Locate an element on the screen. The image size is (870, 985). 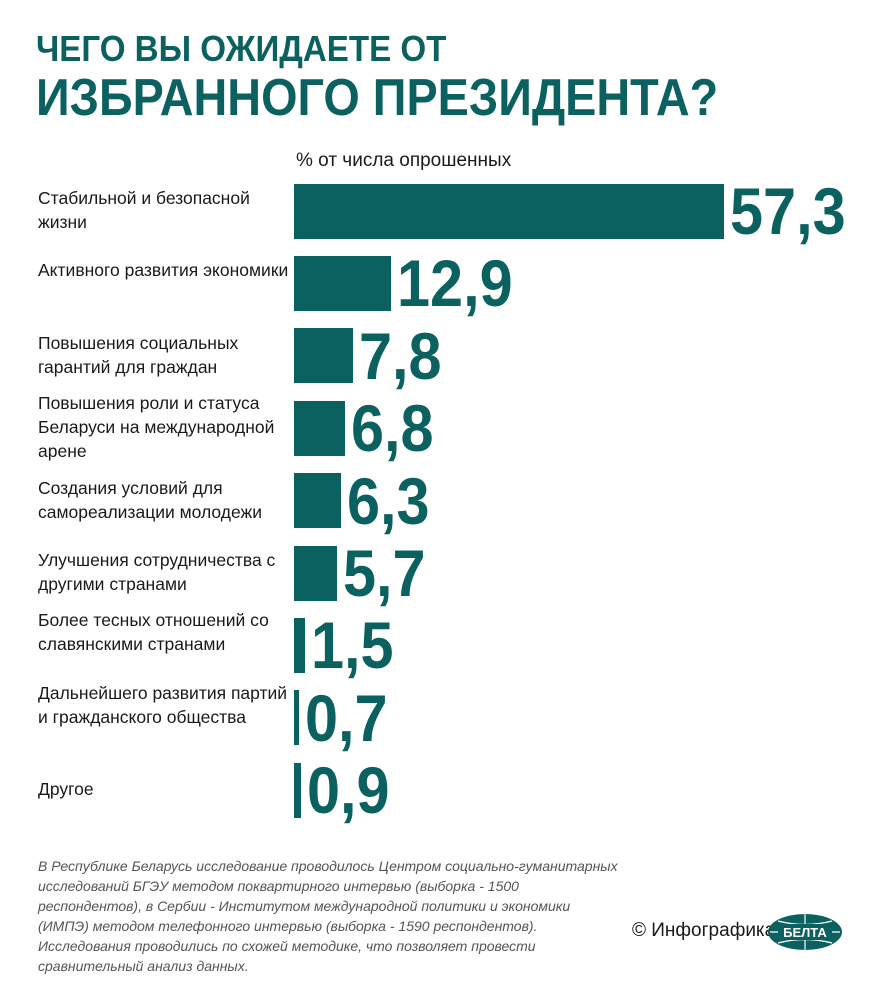
category-label: Активного развития экономики is located at coordinates (163, 270).